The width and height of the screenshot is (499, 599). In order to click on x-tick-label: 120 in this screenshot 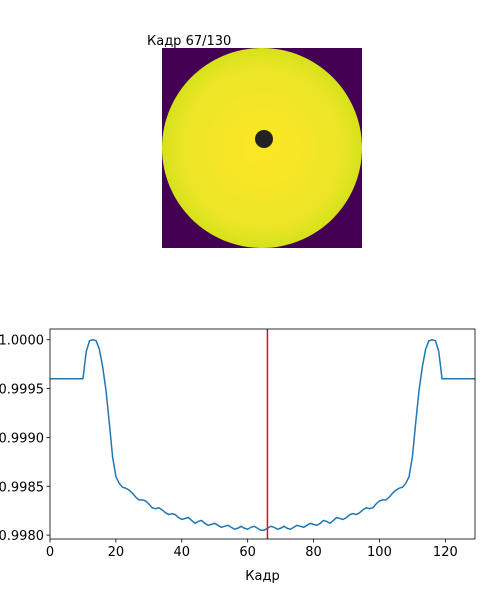, I will do `click(445, 552)`.